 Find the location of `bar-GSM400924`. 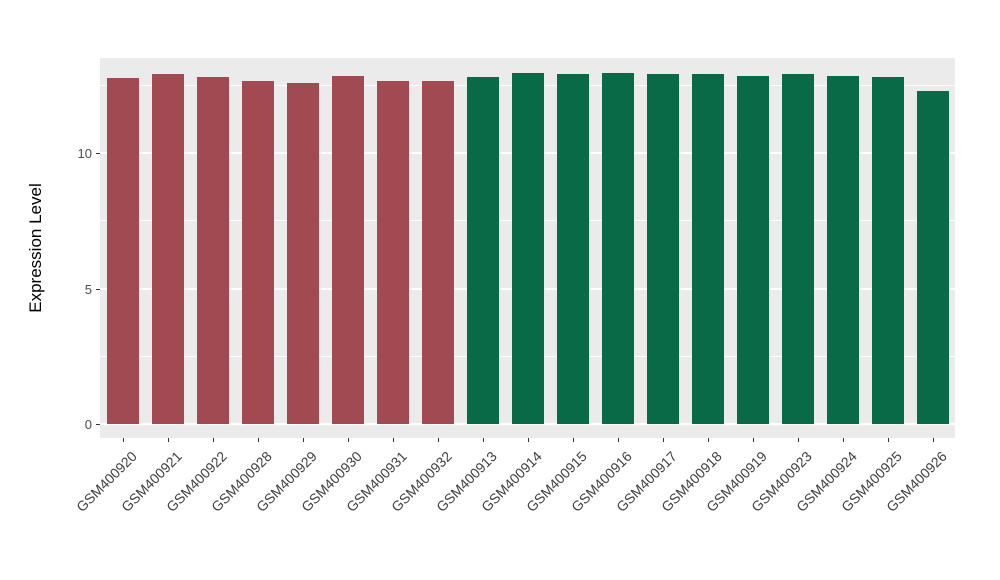

bar-GSM400924 is located at coordinates (842, 249).